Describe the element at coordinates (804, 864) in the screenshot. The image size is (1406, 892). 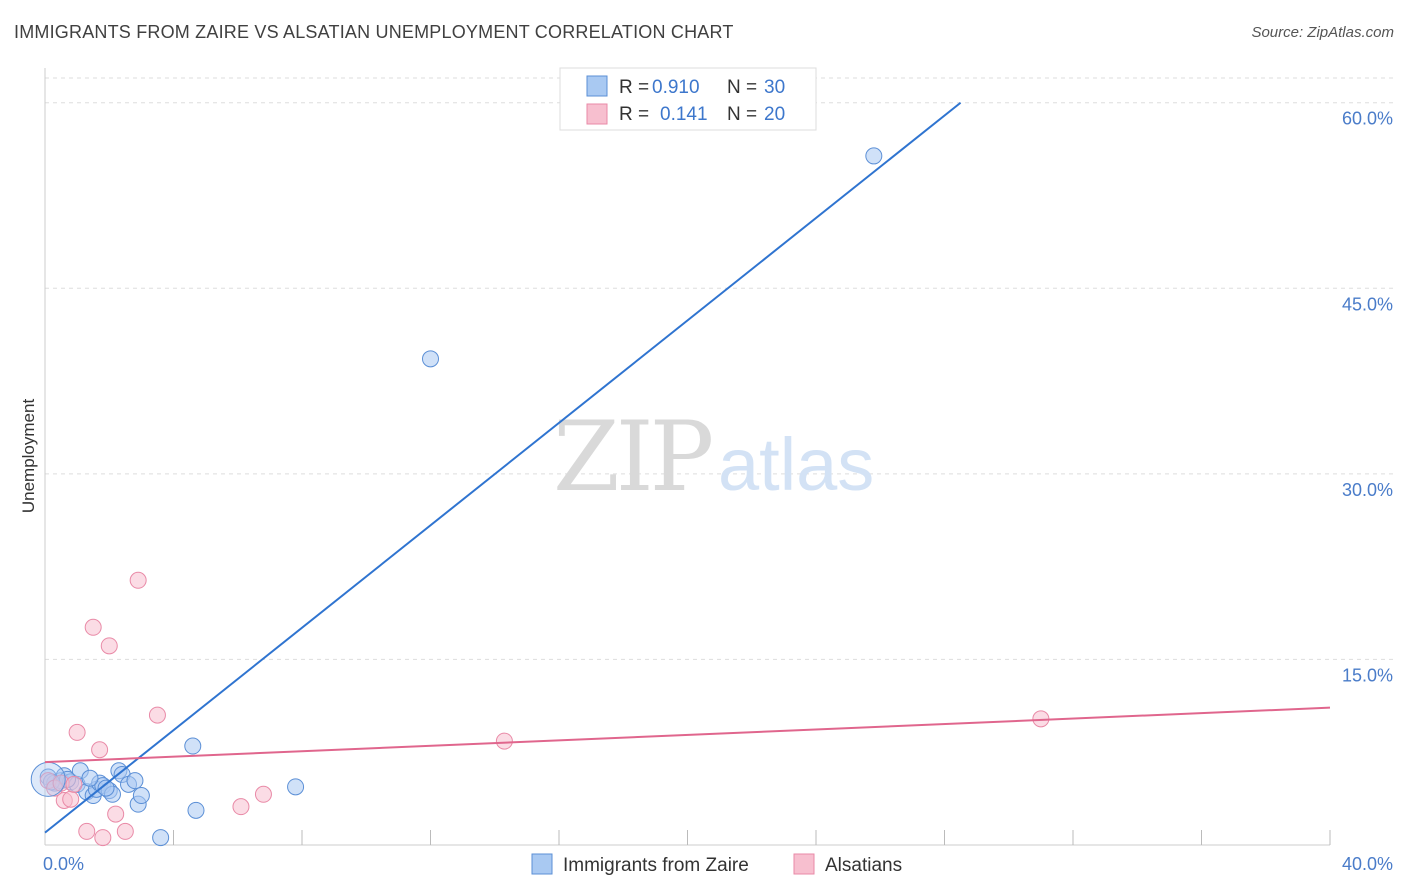
I see `bottom-legend-swatch-alsatians` at that location.